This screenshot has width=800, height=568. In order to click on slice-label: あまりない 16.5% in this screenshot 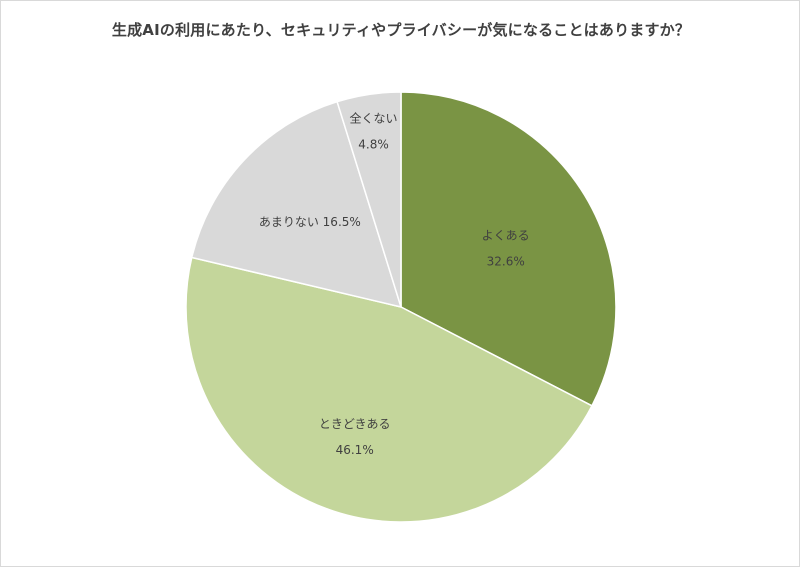, I will do `click(310, 222)`.